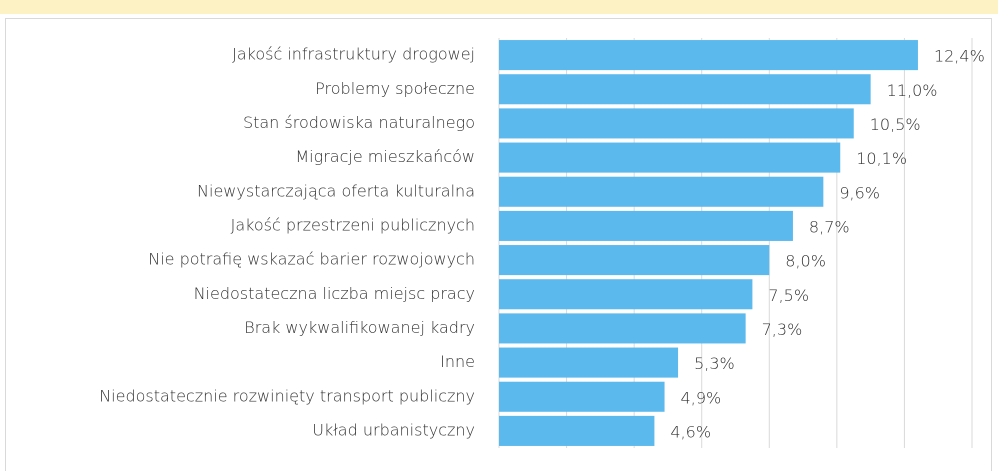 The image size is (998, 475). Describe the element at coordinates (353, 54) in the screenshot. I see `y-tick-label: Jakość infrastruktury drogowej` at that location.